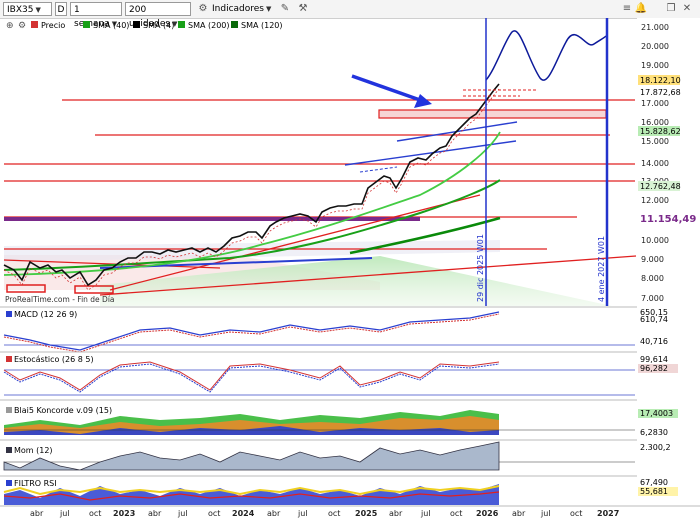  I want to click on momentum-label: Mom (12), so click(33, 450).